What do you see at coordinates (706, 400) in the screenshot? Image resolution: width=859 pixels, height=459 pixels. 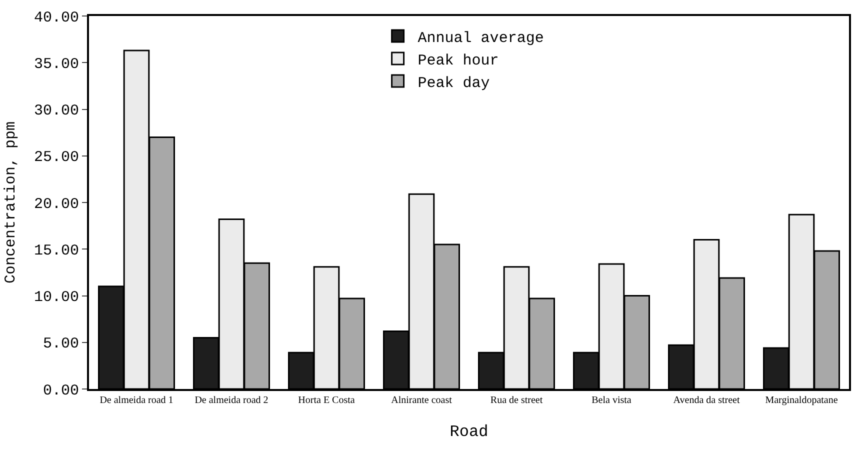 I see `x-tick-label: Avenda da street` at bounding box center [706, 400].